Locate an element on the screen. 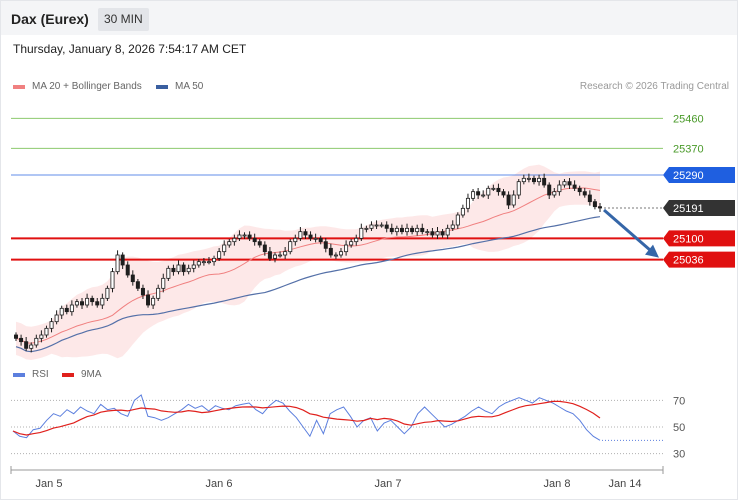 The image size is (738, 500). legend-rsi-label: RSI is located at coordinates (40, 374).